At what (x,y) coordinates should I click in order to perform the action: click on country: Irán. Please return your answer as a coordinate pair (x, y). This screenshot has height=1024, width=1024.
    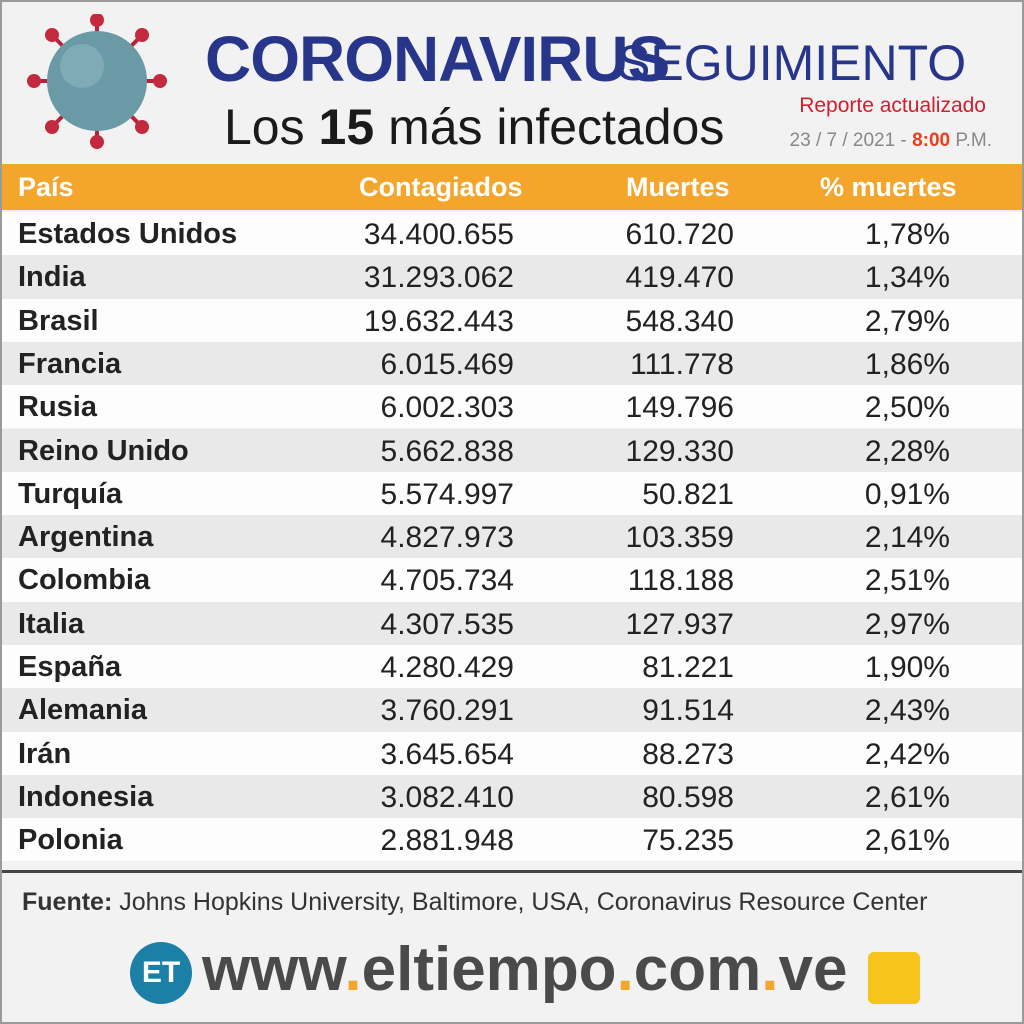
    Looking at the image, I should click on (45, 753).